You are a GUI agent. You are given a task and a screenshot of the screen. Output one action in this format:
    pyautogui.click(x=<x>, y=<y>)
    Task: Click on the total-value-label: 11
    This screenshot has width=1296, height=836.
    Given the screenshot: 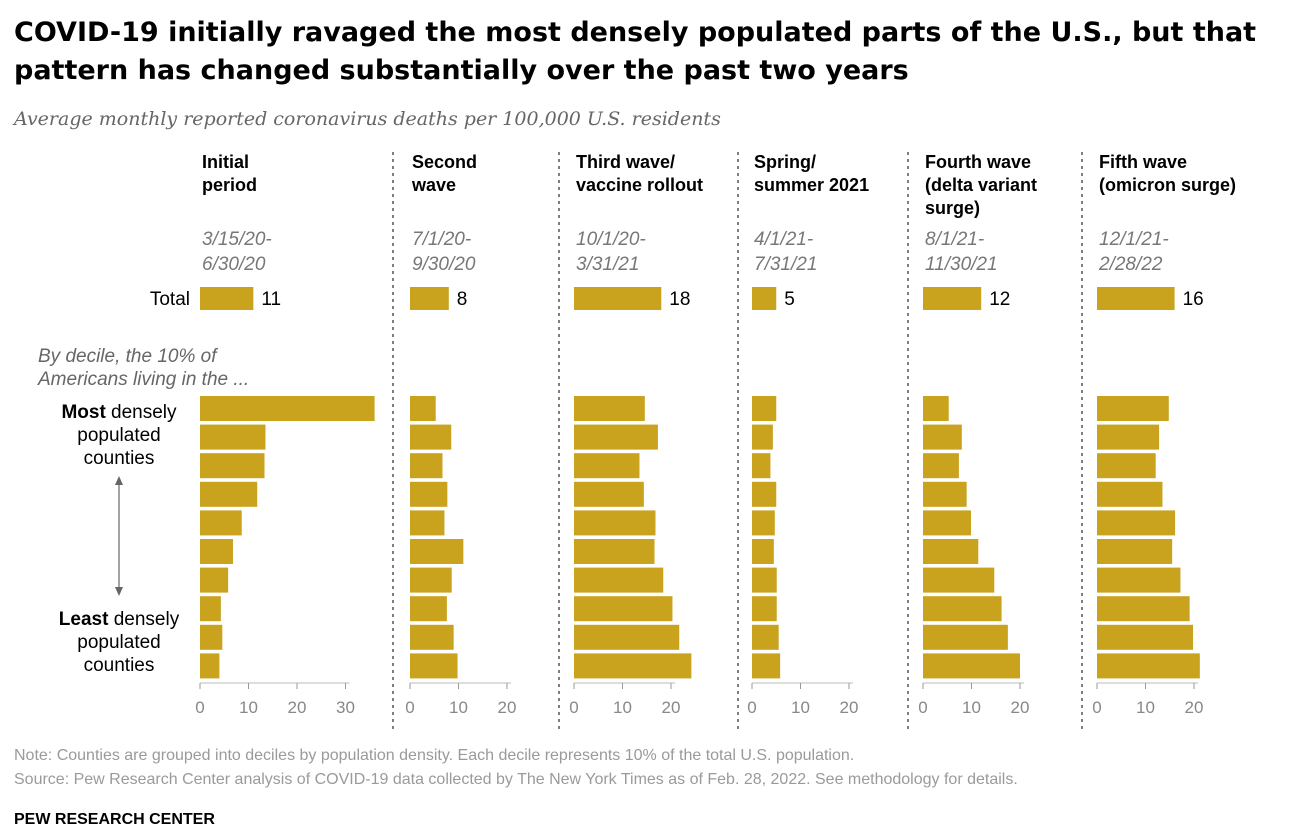 What is the action you would take?
    pyautogui.click(x=271, y=299)
    